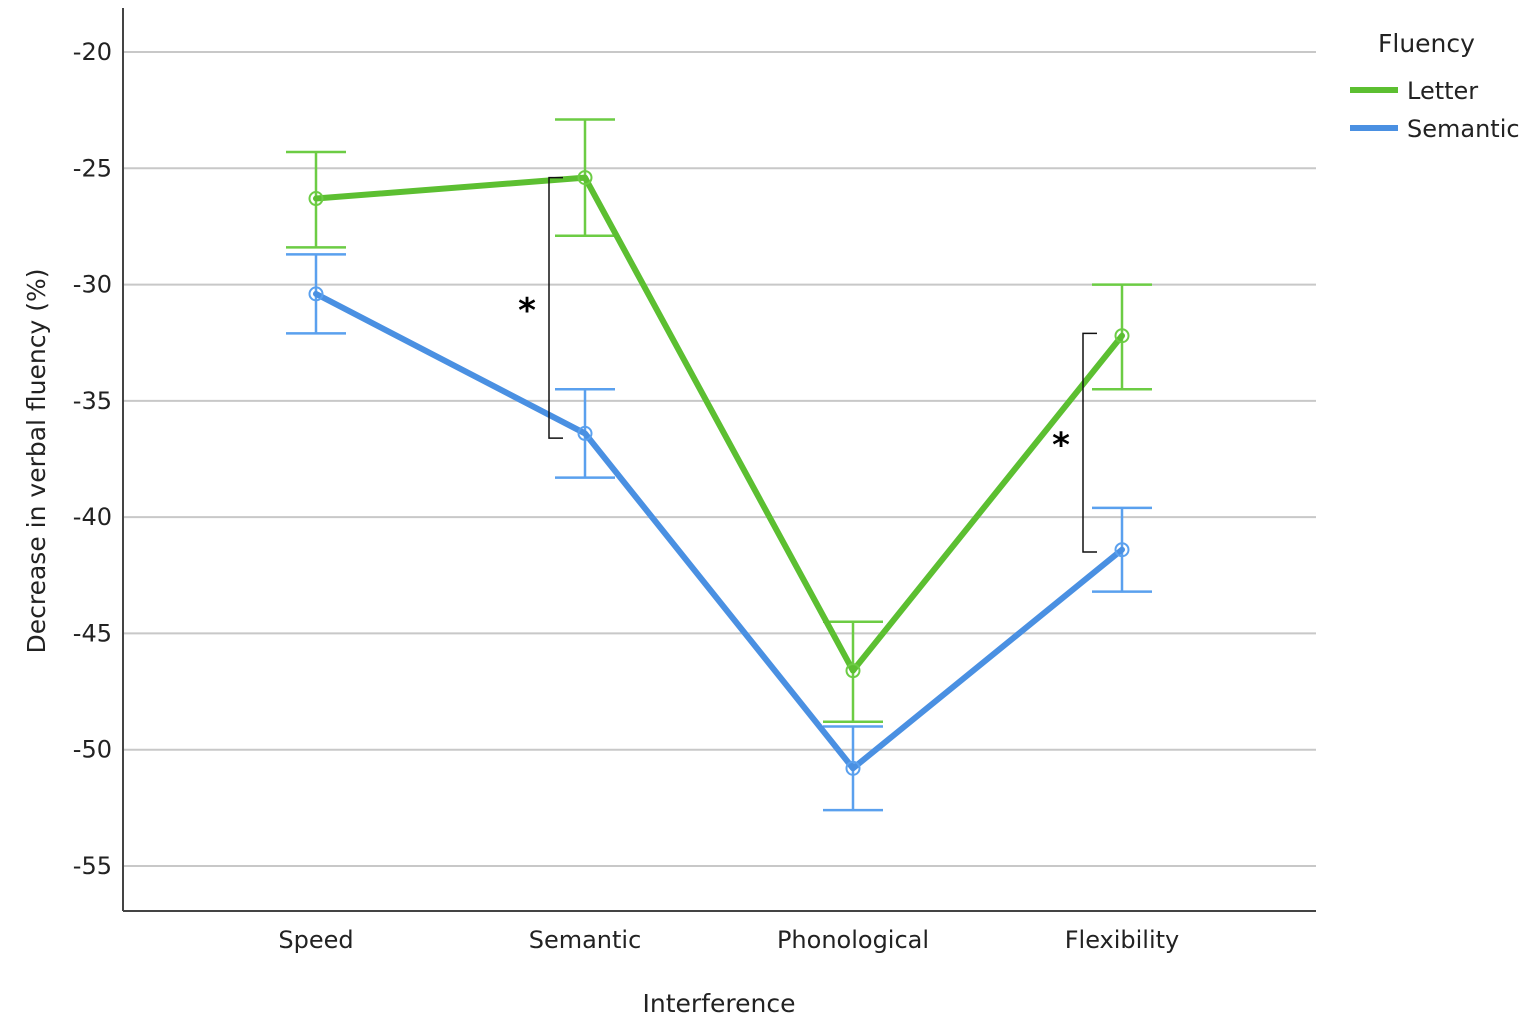 This screenshot has height=1025, width=1535. What do you see at coordinates (92, 633) in the screenshot?
I see `y-tick-label: -45` at bounding box center [92, 633].